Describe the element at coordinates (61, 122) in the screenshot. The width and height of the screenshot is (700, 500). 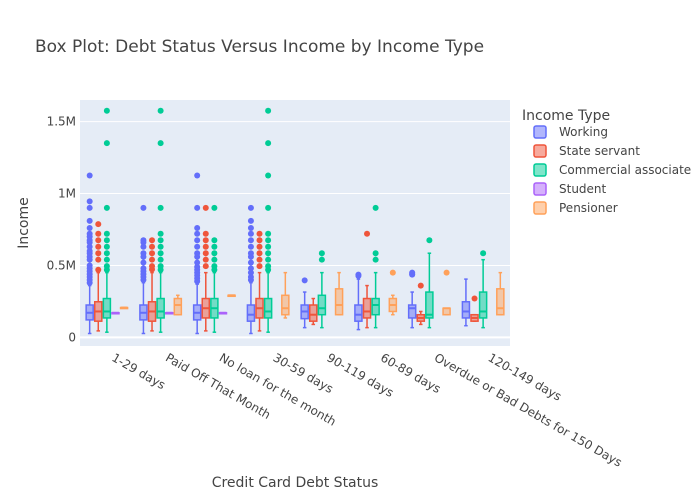
I see `y-tick-label: 1.5M` at that location.